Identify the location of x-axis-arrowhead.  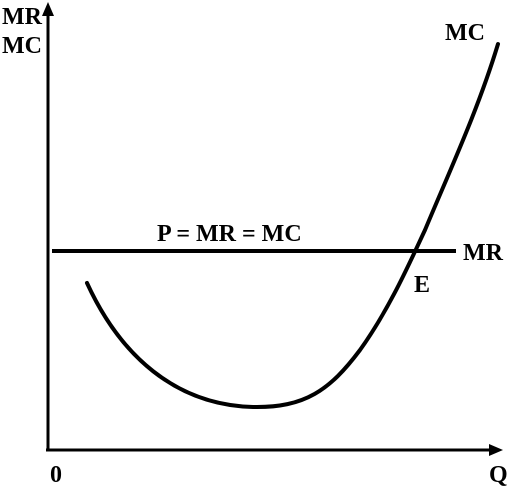
(496, 450).